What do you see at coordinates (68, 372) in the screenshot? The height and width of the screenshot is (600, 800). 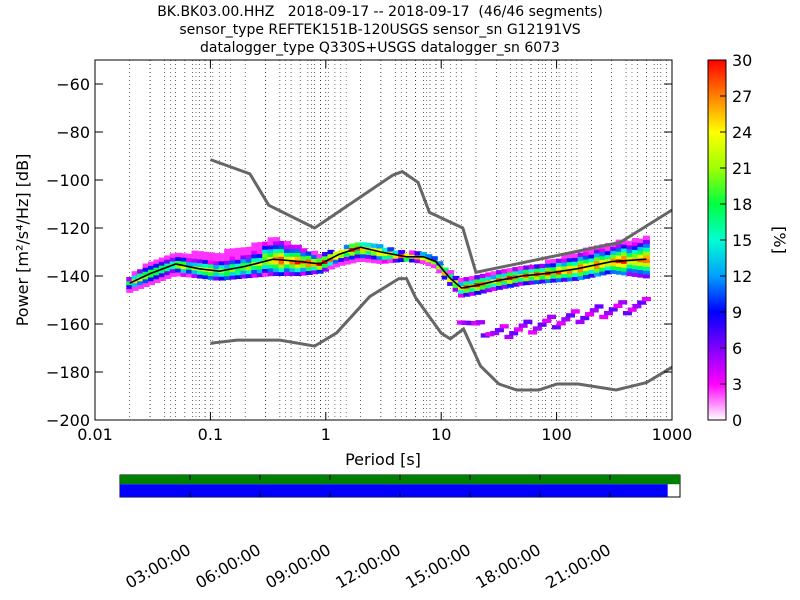 I see `y-tick-label: −180` at bounding box center [68, 372].